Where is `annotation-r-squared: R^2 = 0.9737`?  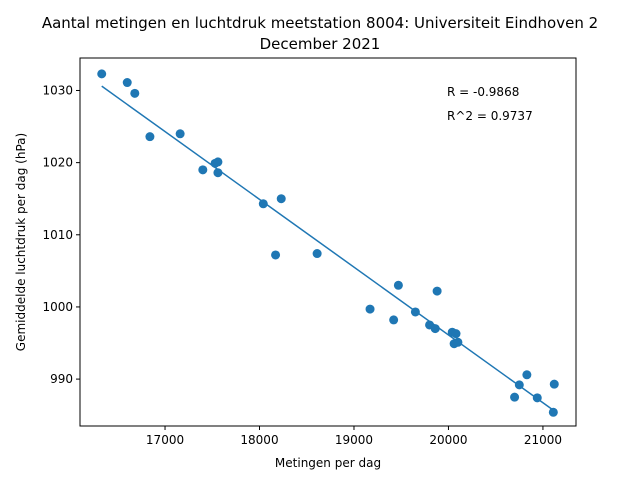
annotation-r-squared: R^2 = 0.9737 is located at coordinates (490, 116).